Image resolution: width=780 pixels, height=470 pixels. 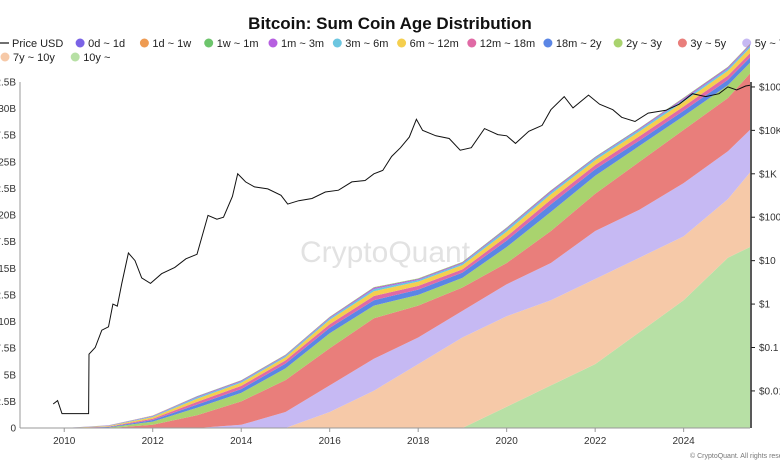 What do you see at coordinates (153, 441) in the screenshot?
I see `x-tick-label: 2012` at bounding box center [153, 441].